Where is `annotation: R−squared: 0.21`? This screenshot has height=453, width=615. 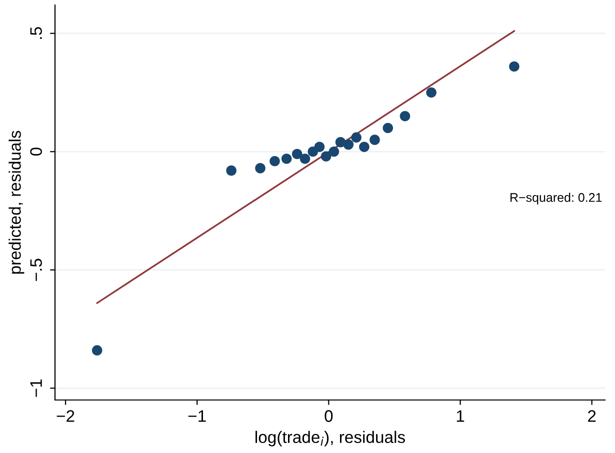
annotation: R−squared: 0.21 is located at coordinates (556, 198).